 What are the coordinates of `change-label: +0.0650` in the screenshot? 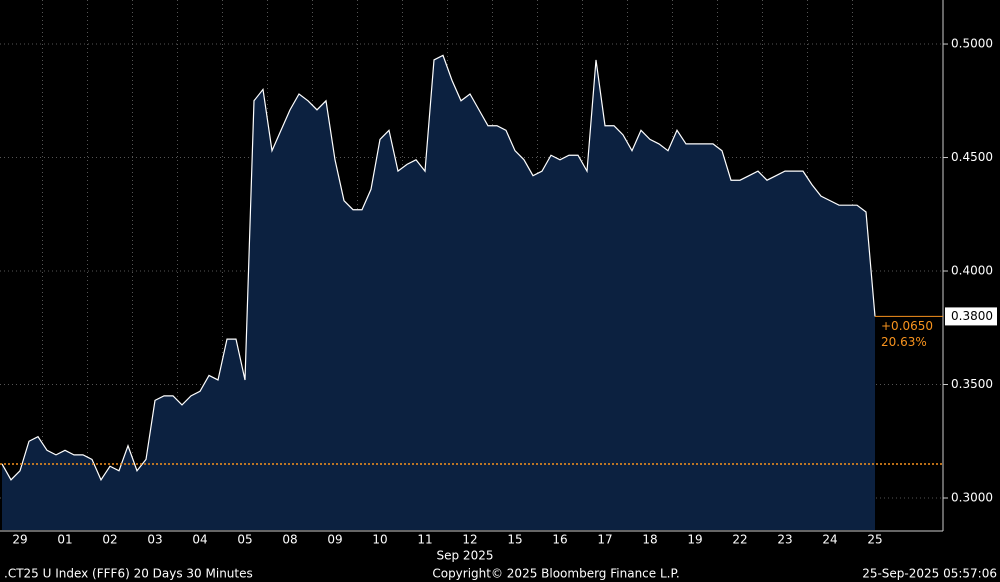 It's located at (907, 326).